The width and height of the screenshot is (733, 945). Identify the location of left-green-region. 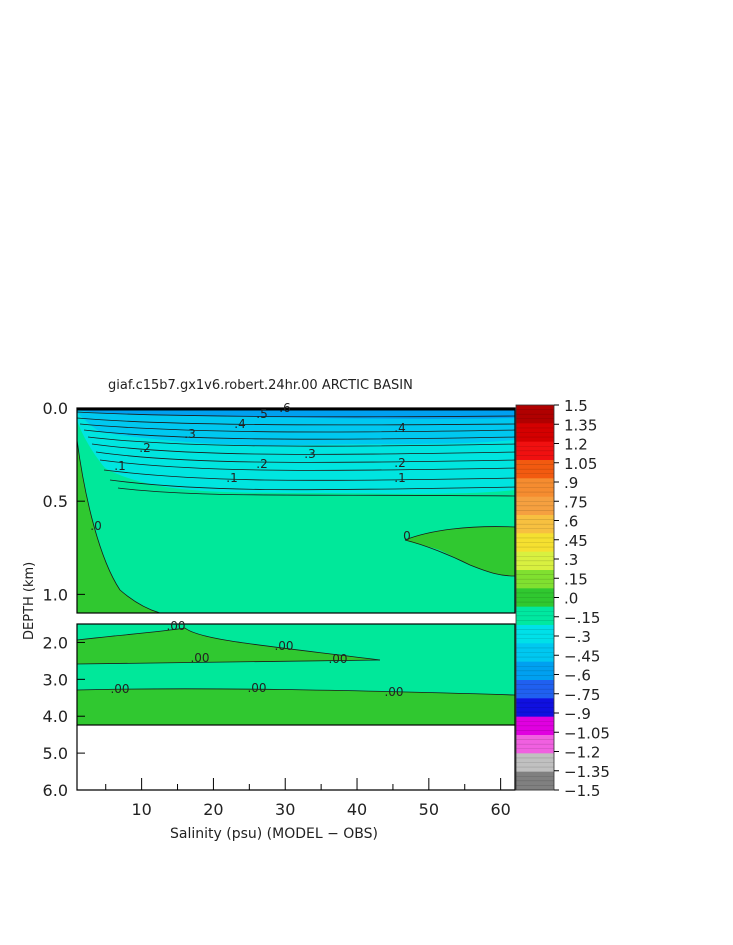
(118, 526).